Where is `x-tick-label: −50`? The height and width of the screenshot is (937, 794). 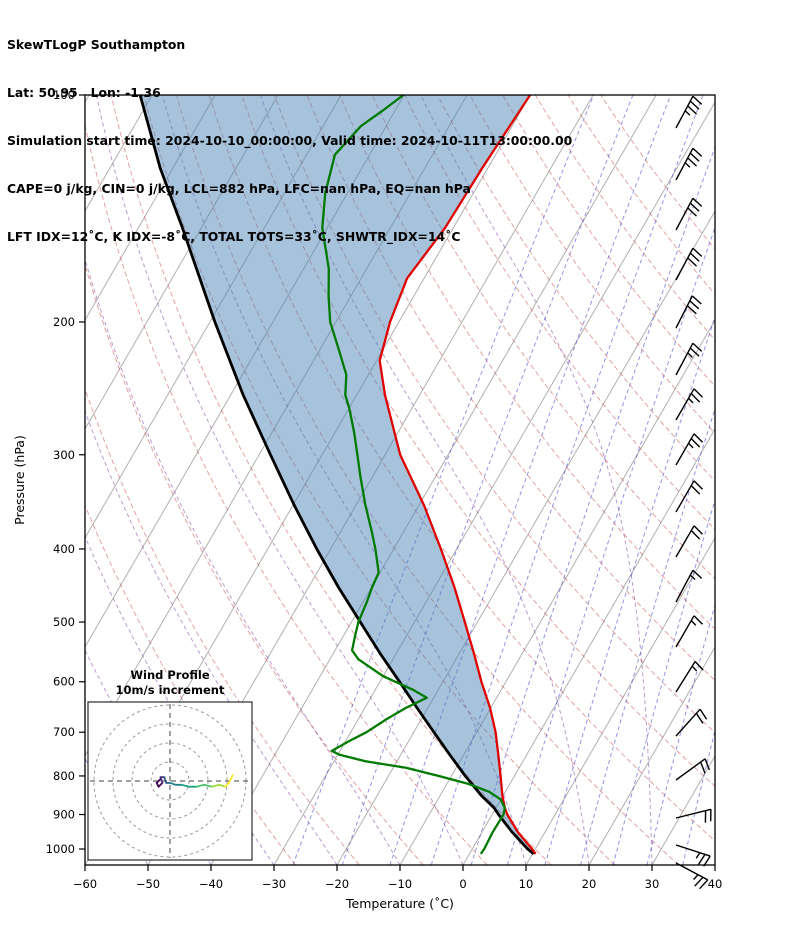
x-tick-label: −50 is located at coordinates (148, 884).